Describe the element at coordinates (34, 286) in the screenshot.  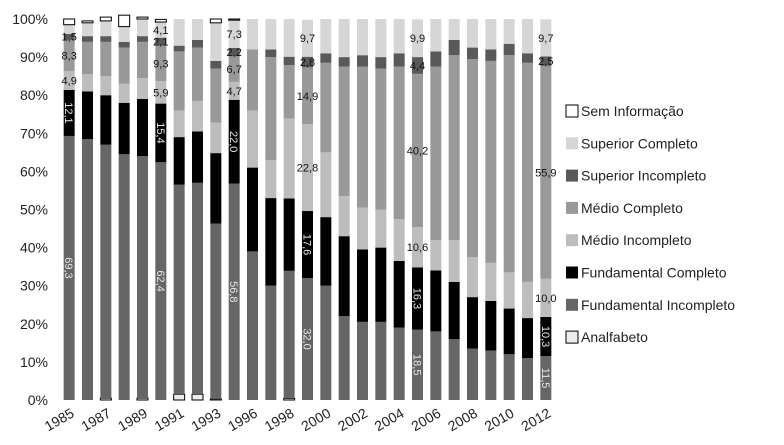
I see `y-tick-label: 30%` at that location.